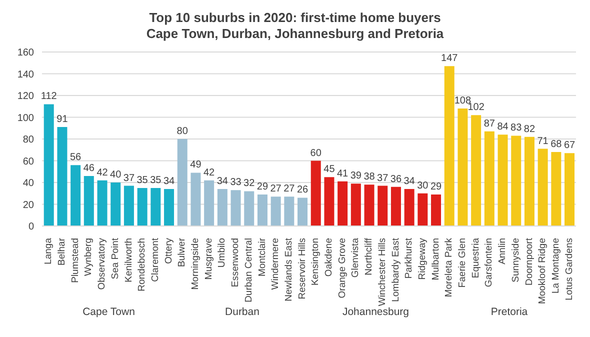  I want to click on y-tick-label: 20, so click(28, 205).